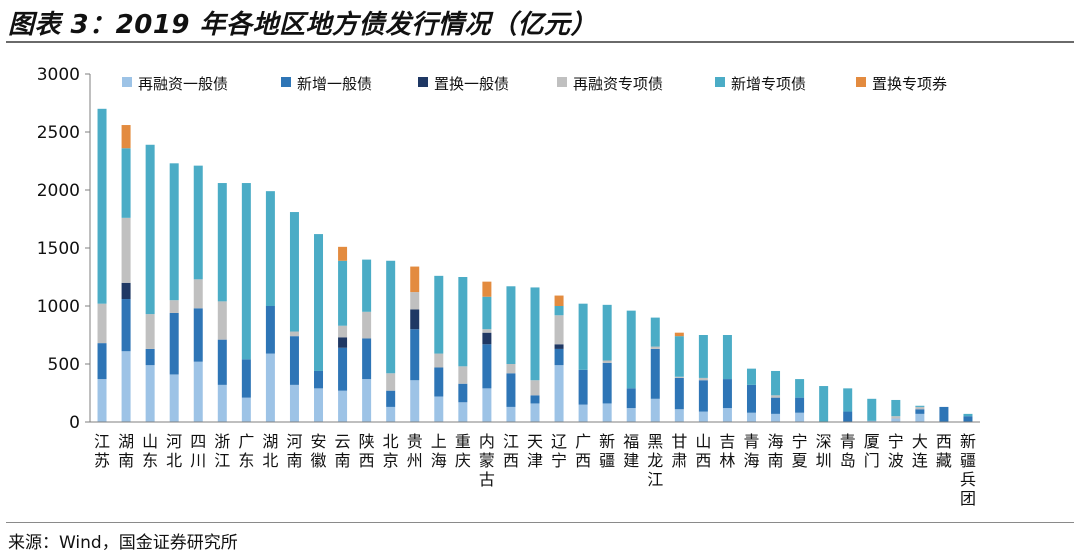 The image size is (1080, 559). Describe the element at coordinates (631, 460) in the screenshot. I see `x-tick-label: 建` at that location.